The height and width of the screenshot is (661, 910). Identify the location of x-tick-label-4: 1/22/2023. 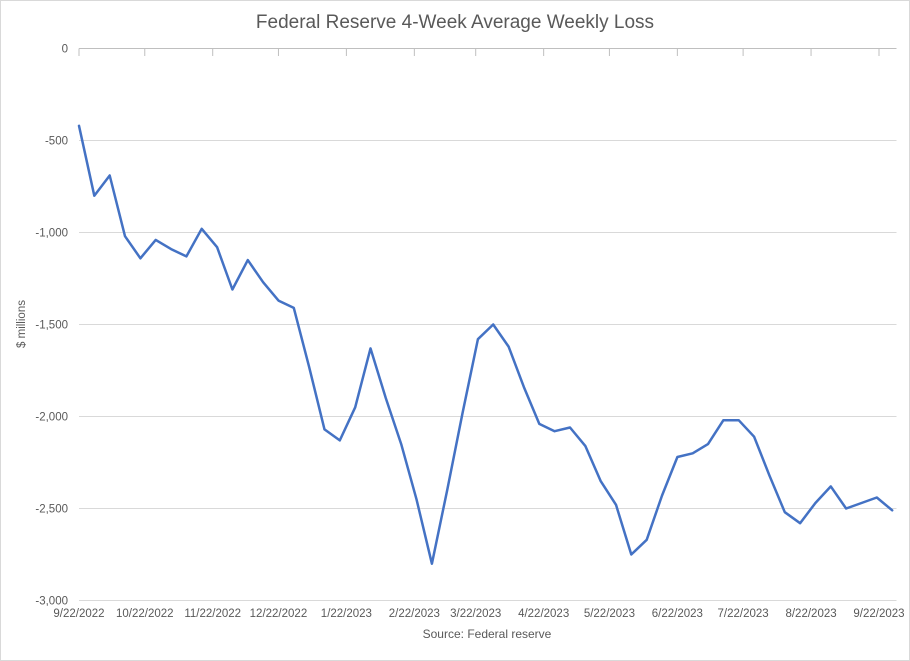
(346, 614).